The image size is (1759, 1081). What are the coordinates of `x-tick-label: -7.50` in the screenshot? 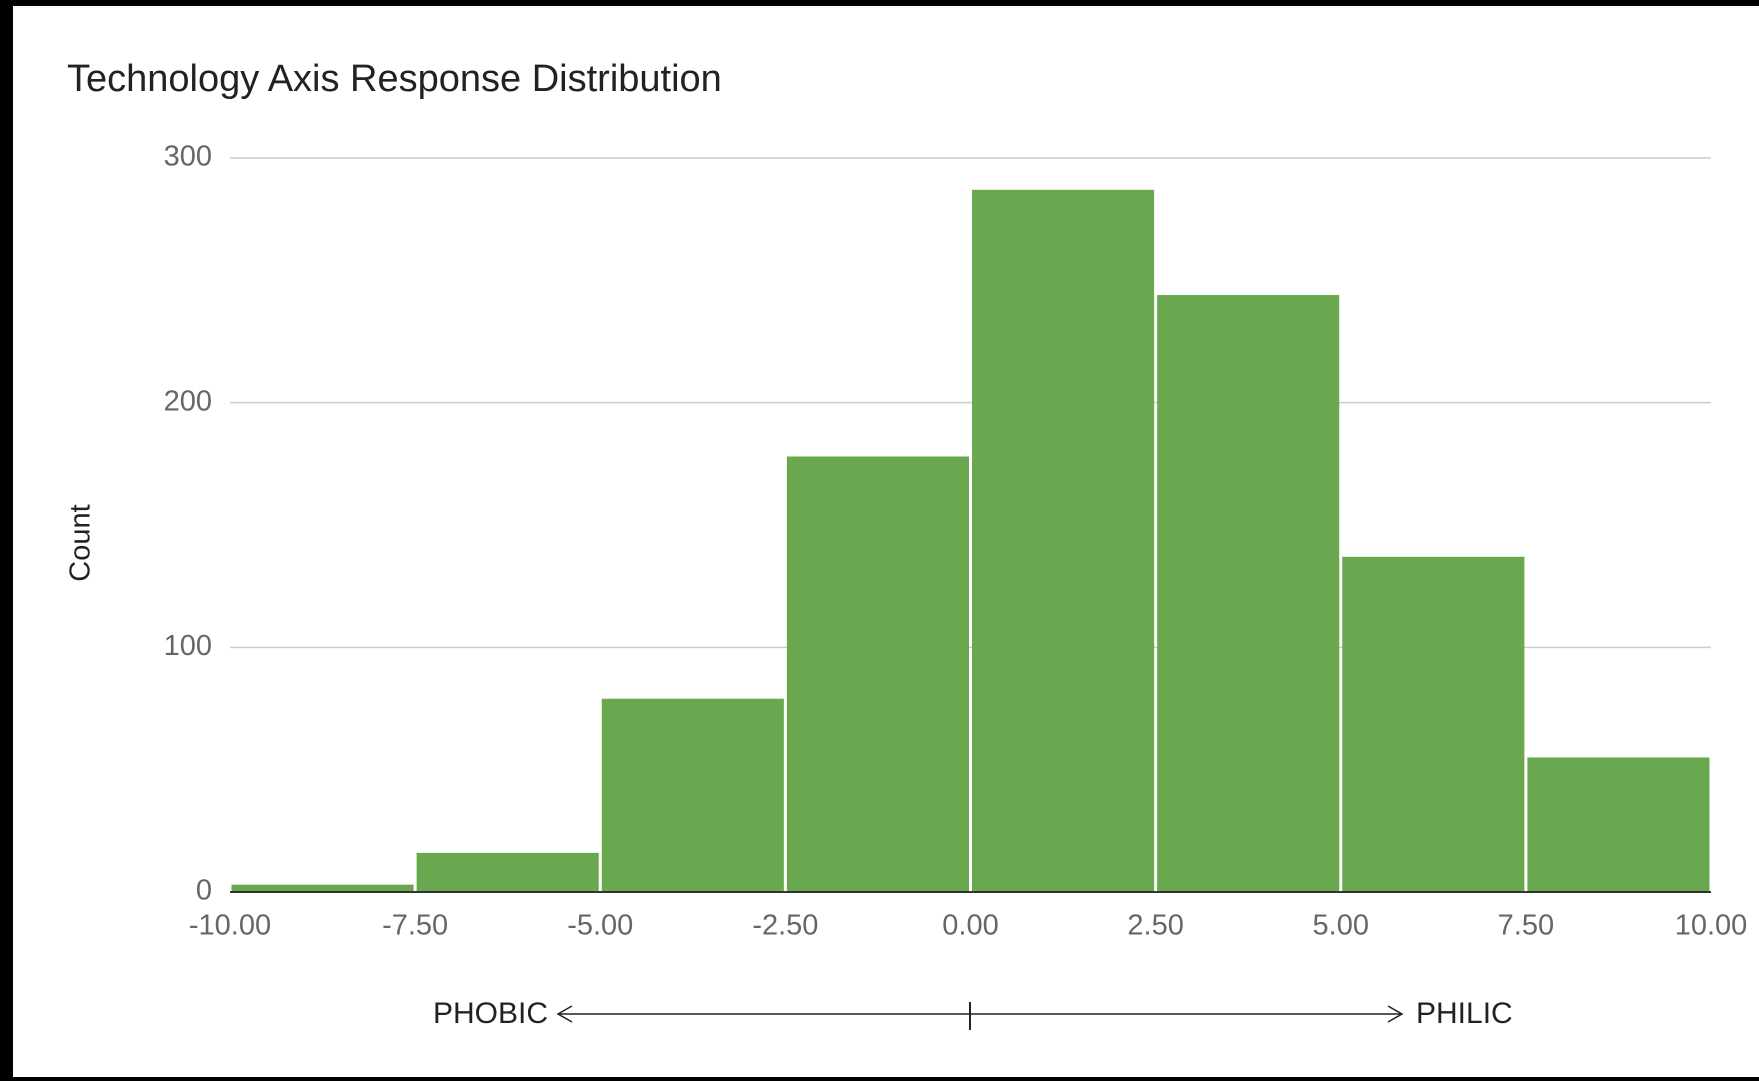 It's located at (415, 926).